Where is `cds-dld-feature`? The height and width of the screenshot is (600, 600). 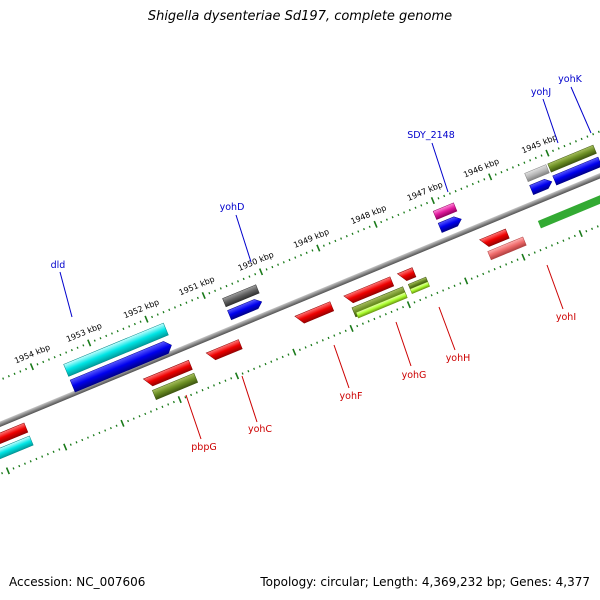 cds-dld-feature is located at coordinates (121, 366).